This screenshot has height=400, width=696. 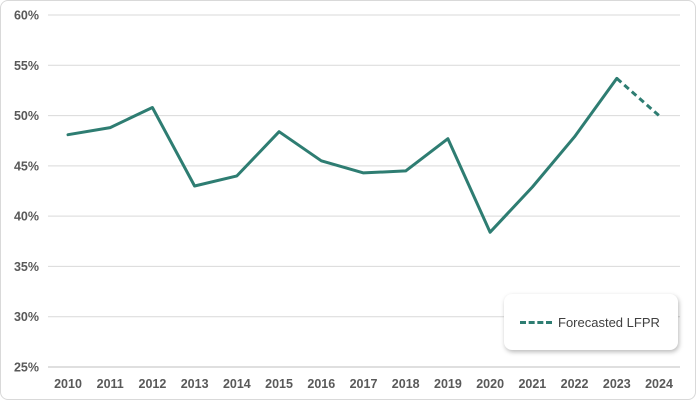 What do you see at coordinates (26, 217) in the screenshot?
I see `y-tick-label: 40%` at bounding box center [26, 217].